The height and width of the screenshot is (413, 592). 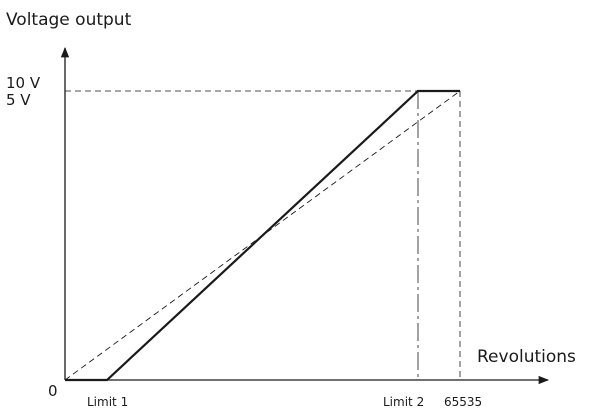 I want to click on x-tick-65535: 65535, so click(x=463, y=402).